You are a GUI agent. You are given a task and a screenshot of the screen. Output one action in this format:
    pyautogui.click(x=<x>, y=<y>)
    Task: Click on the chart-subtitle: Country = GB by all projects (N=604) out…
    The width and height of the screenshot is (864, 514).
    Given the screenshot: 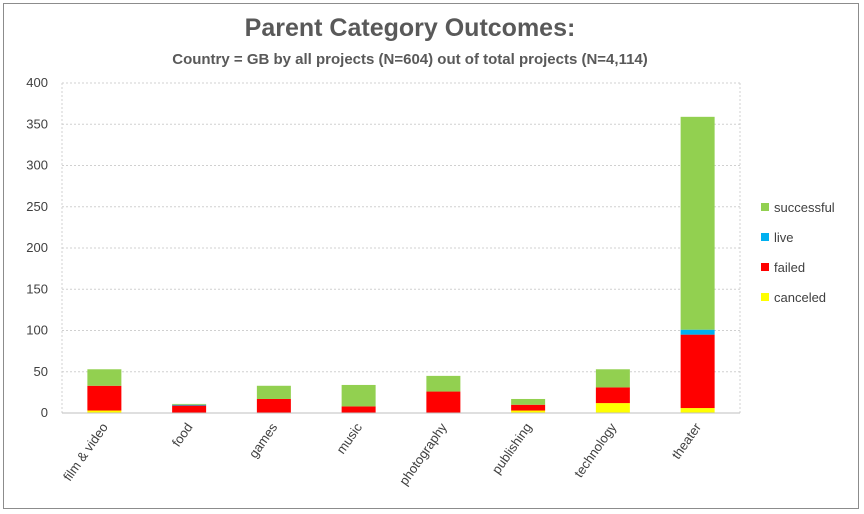 What is the action you would take?
    pyautogui.click(x=410, y=59)
    